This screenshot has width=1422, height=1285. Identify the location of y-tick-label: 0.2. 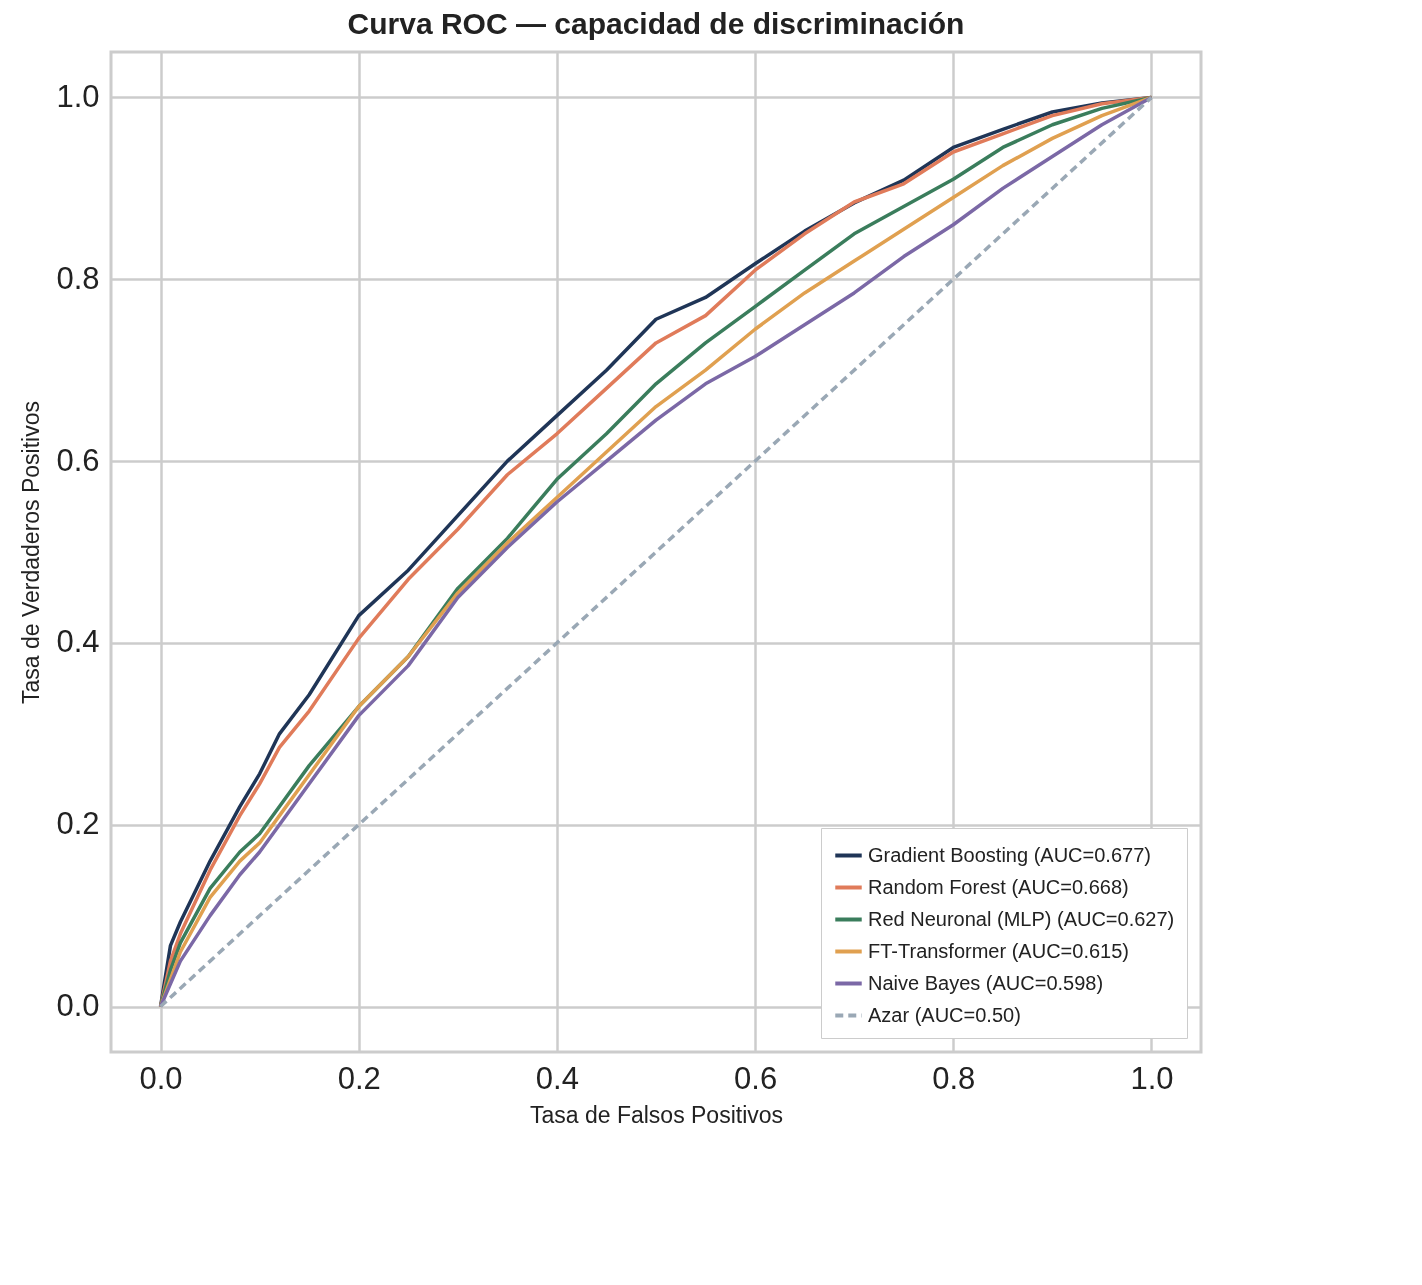
(78, 824).